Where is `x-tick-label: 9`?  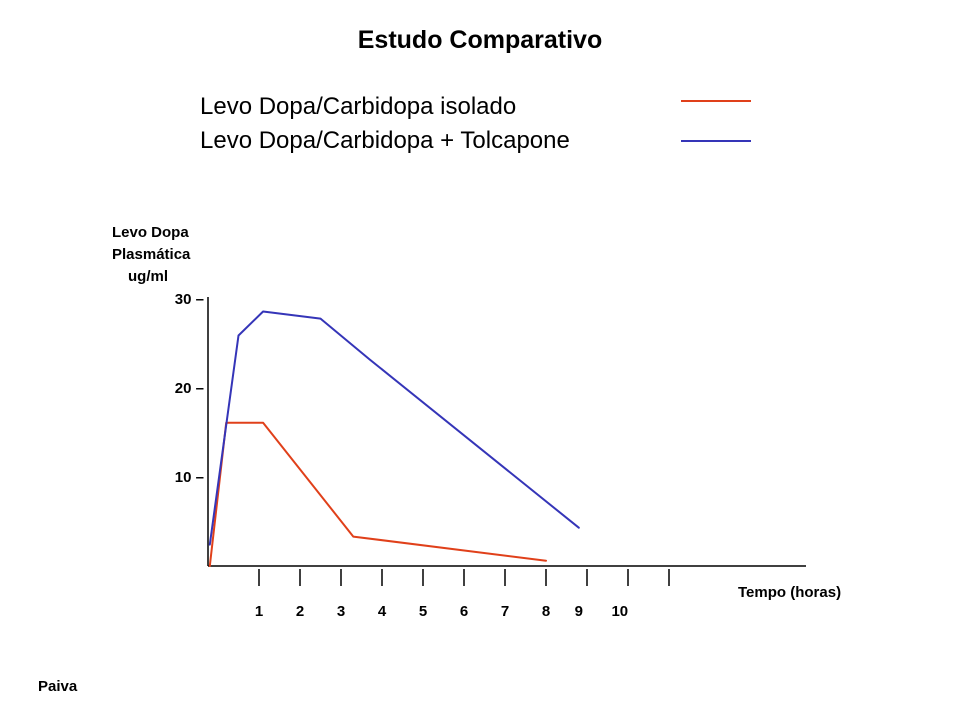
x-tick-label: 9 is located at coordinates (579, 611).